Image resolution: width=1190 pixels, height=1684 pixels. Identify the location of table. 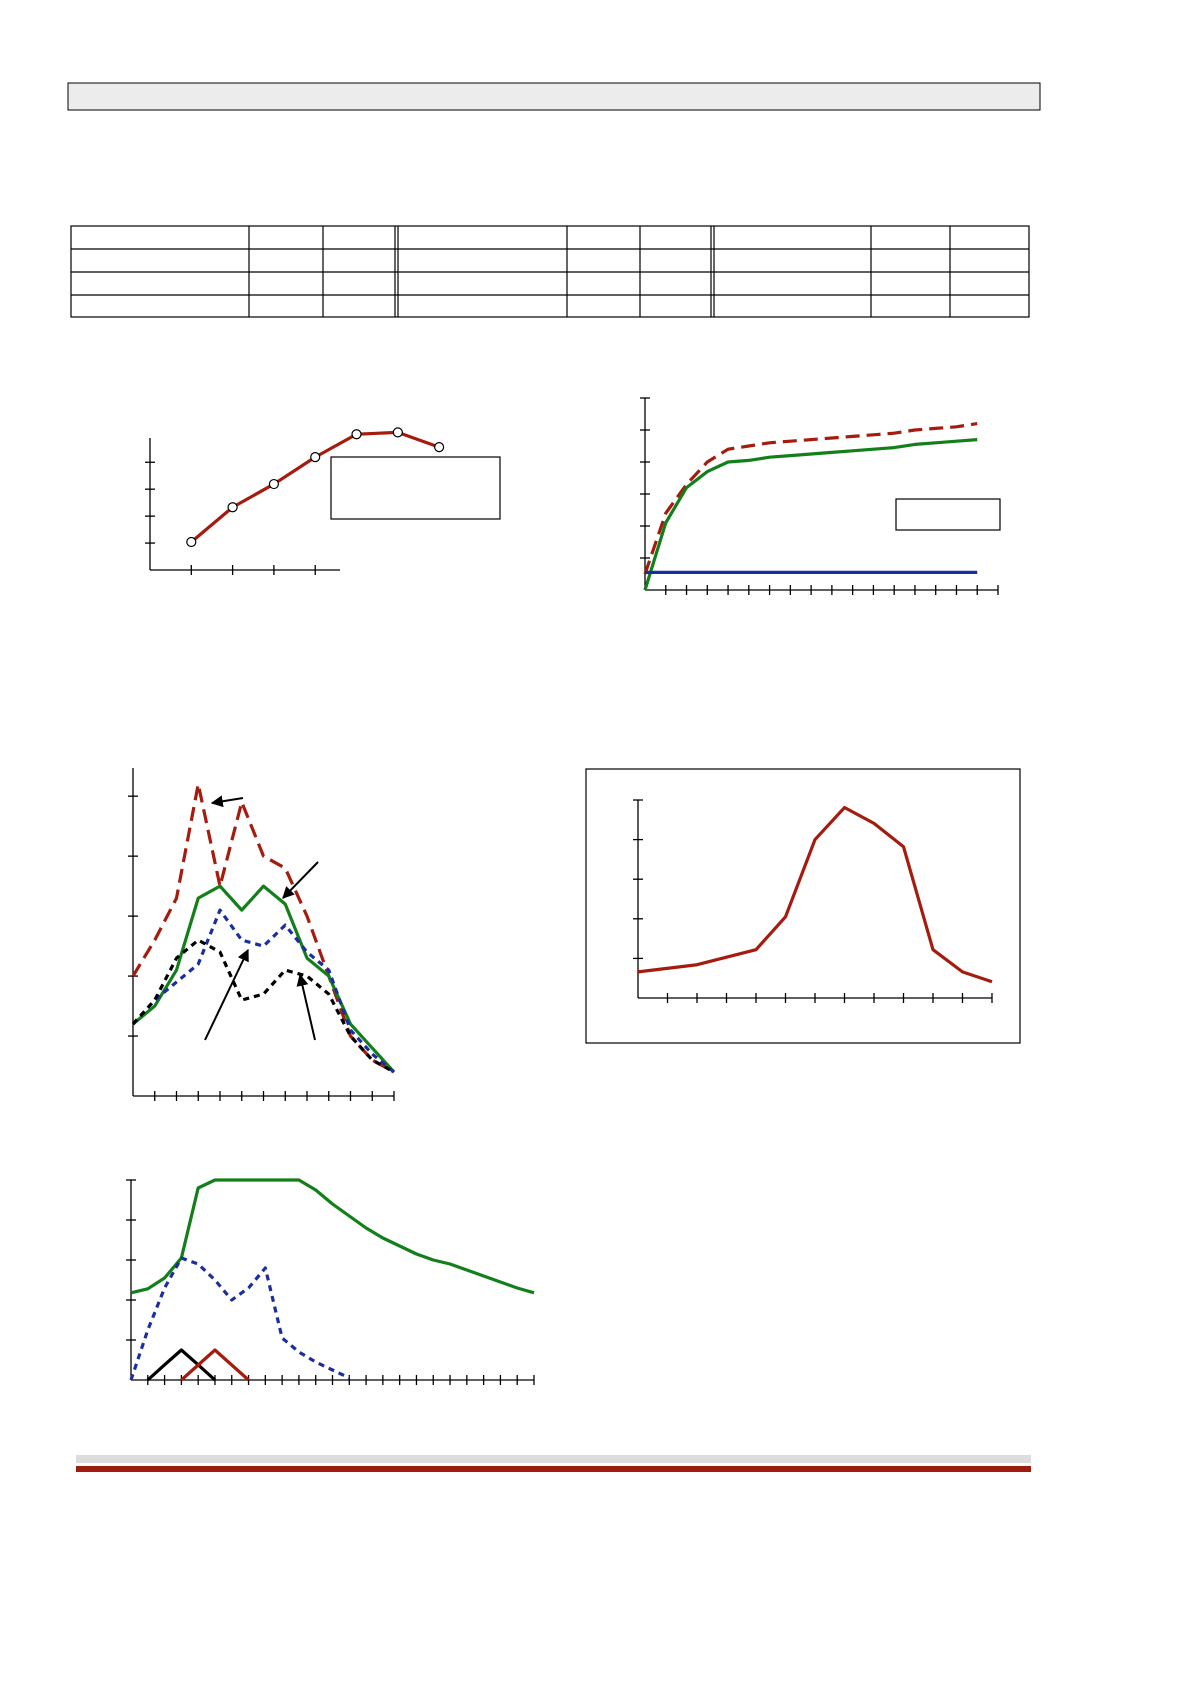
(550, 271).